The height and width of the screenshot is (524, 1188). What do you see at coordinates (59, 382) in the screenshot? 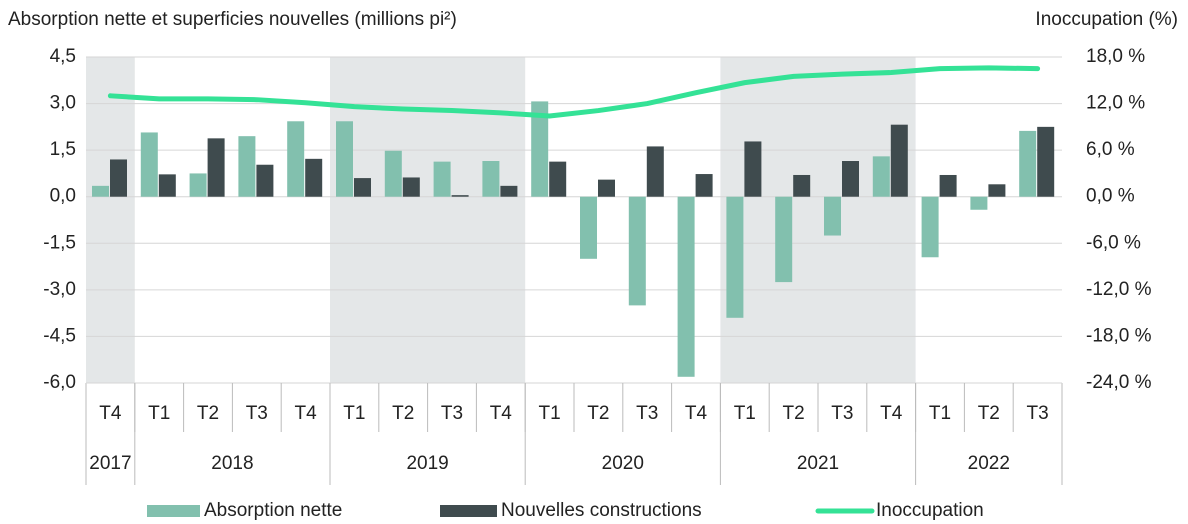
I see `y-tick-label: -6,0` at bounding box center [59, 382].